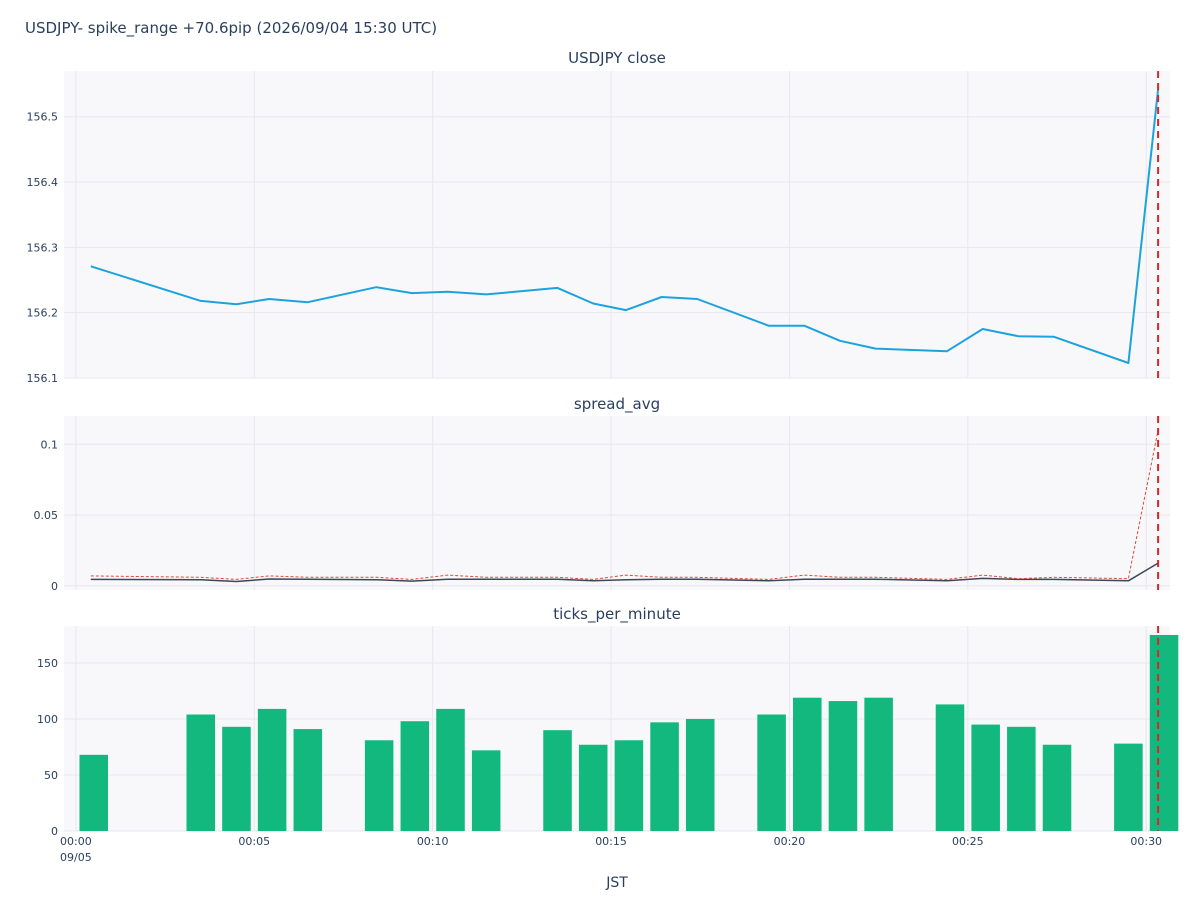 This screenshot has height=900, width=1200. What do you see at coordinates (51, 775) in the screenshot?
I see `y-tick-label: 50` at bounding box center [51, 775].